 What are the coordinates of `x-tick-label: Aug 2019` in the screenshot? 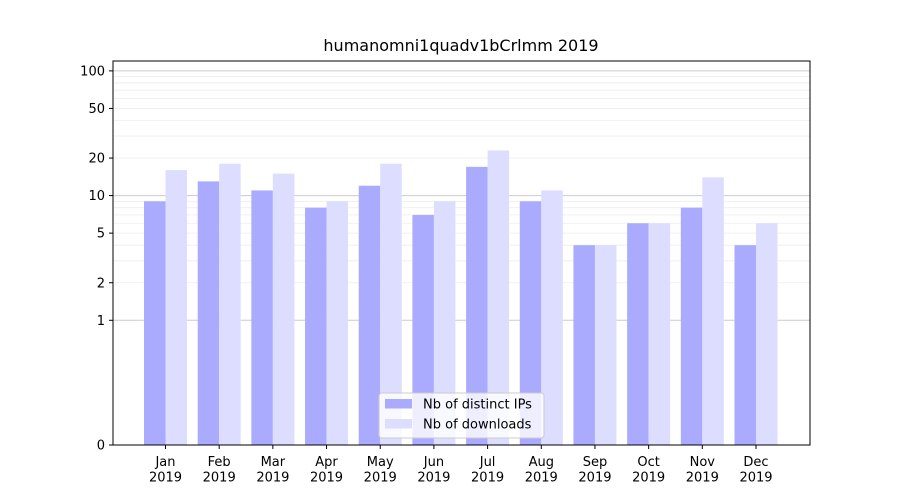 It's located at (541, 470).